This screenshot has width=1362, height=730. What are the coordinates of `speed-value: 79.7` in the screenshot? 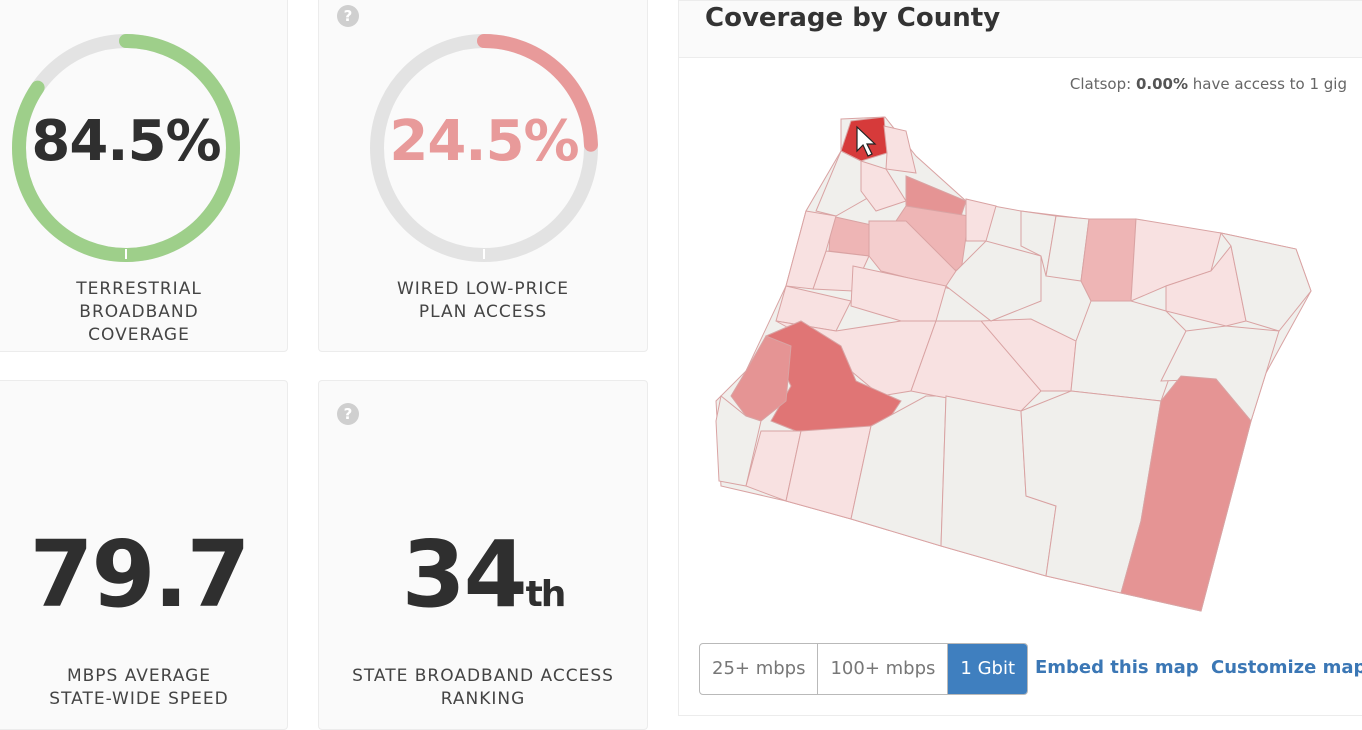 It's located at (140, 574).